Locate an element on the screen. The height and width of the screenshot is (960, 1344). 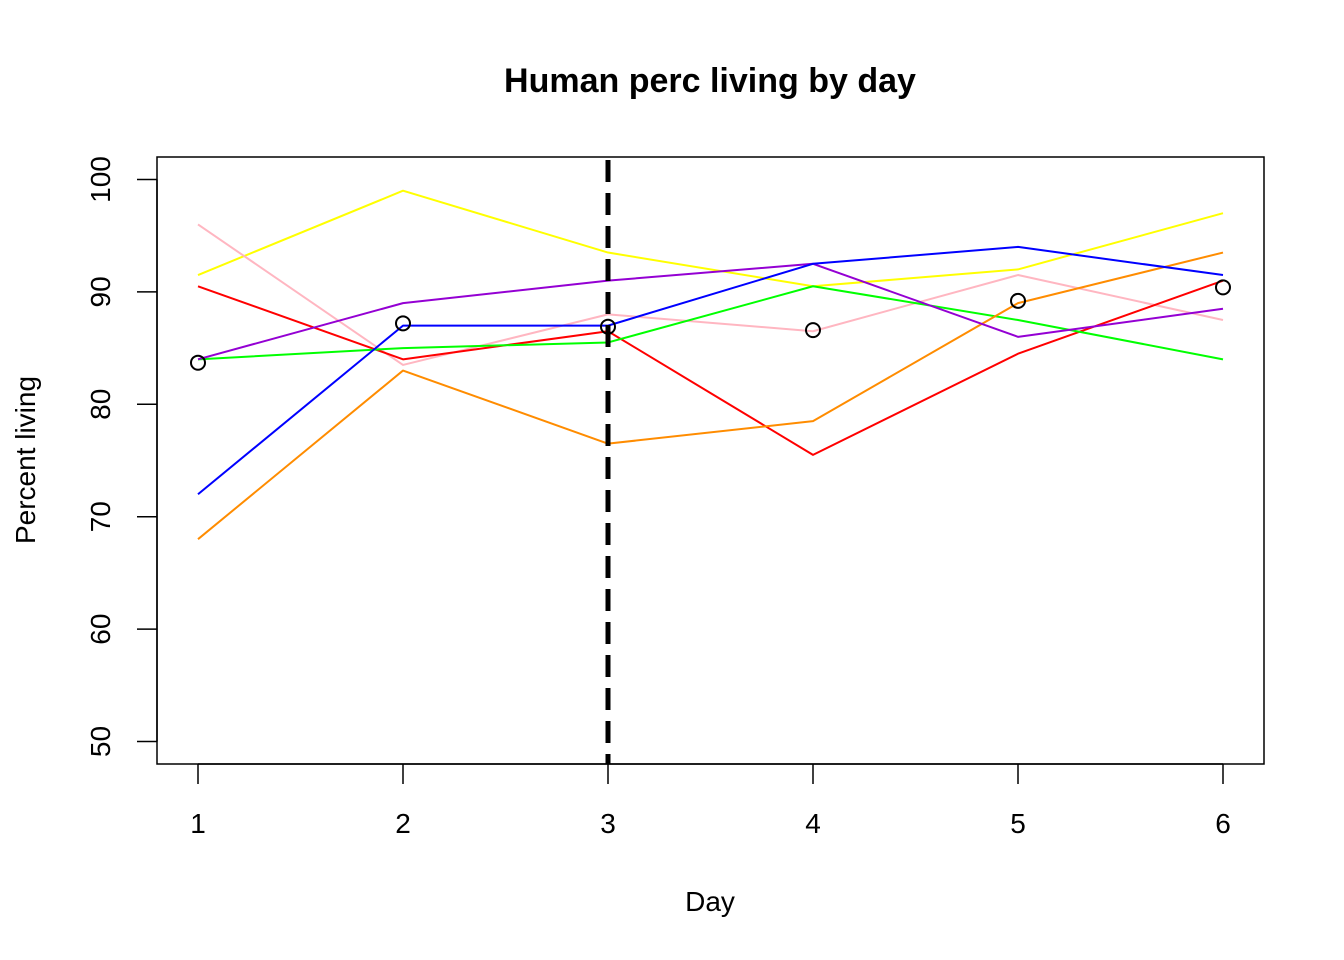
series-line-purple is located at coordinates (710, 311).